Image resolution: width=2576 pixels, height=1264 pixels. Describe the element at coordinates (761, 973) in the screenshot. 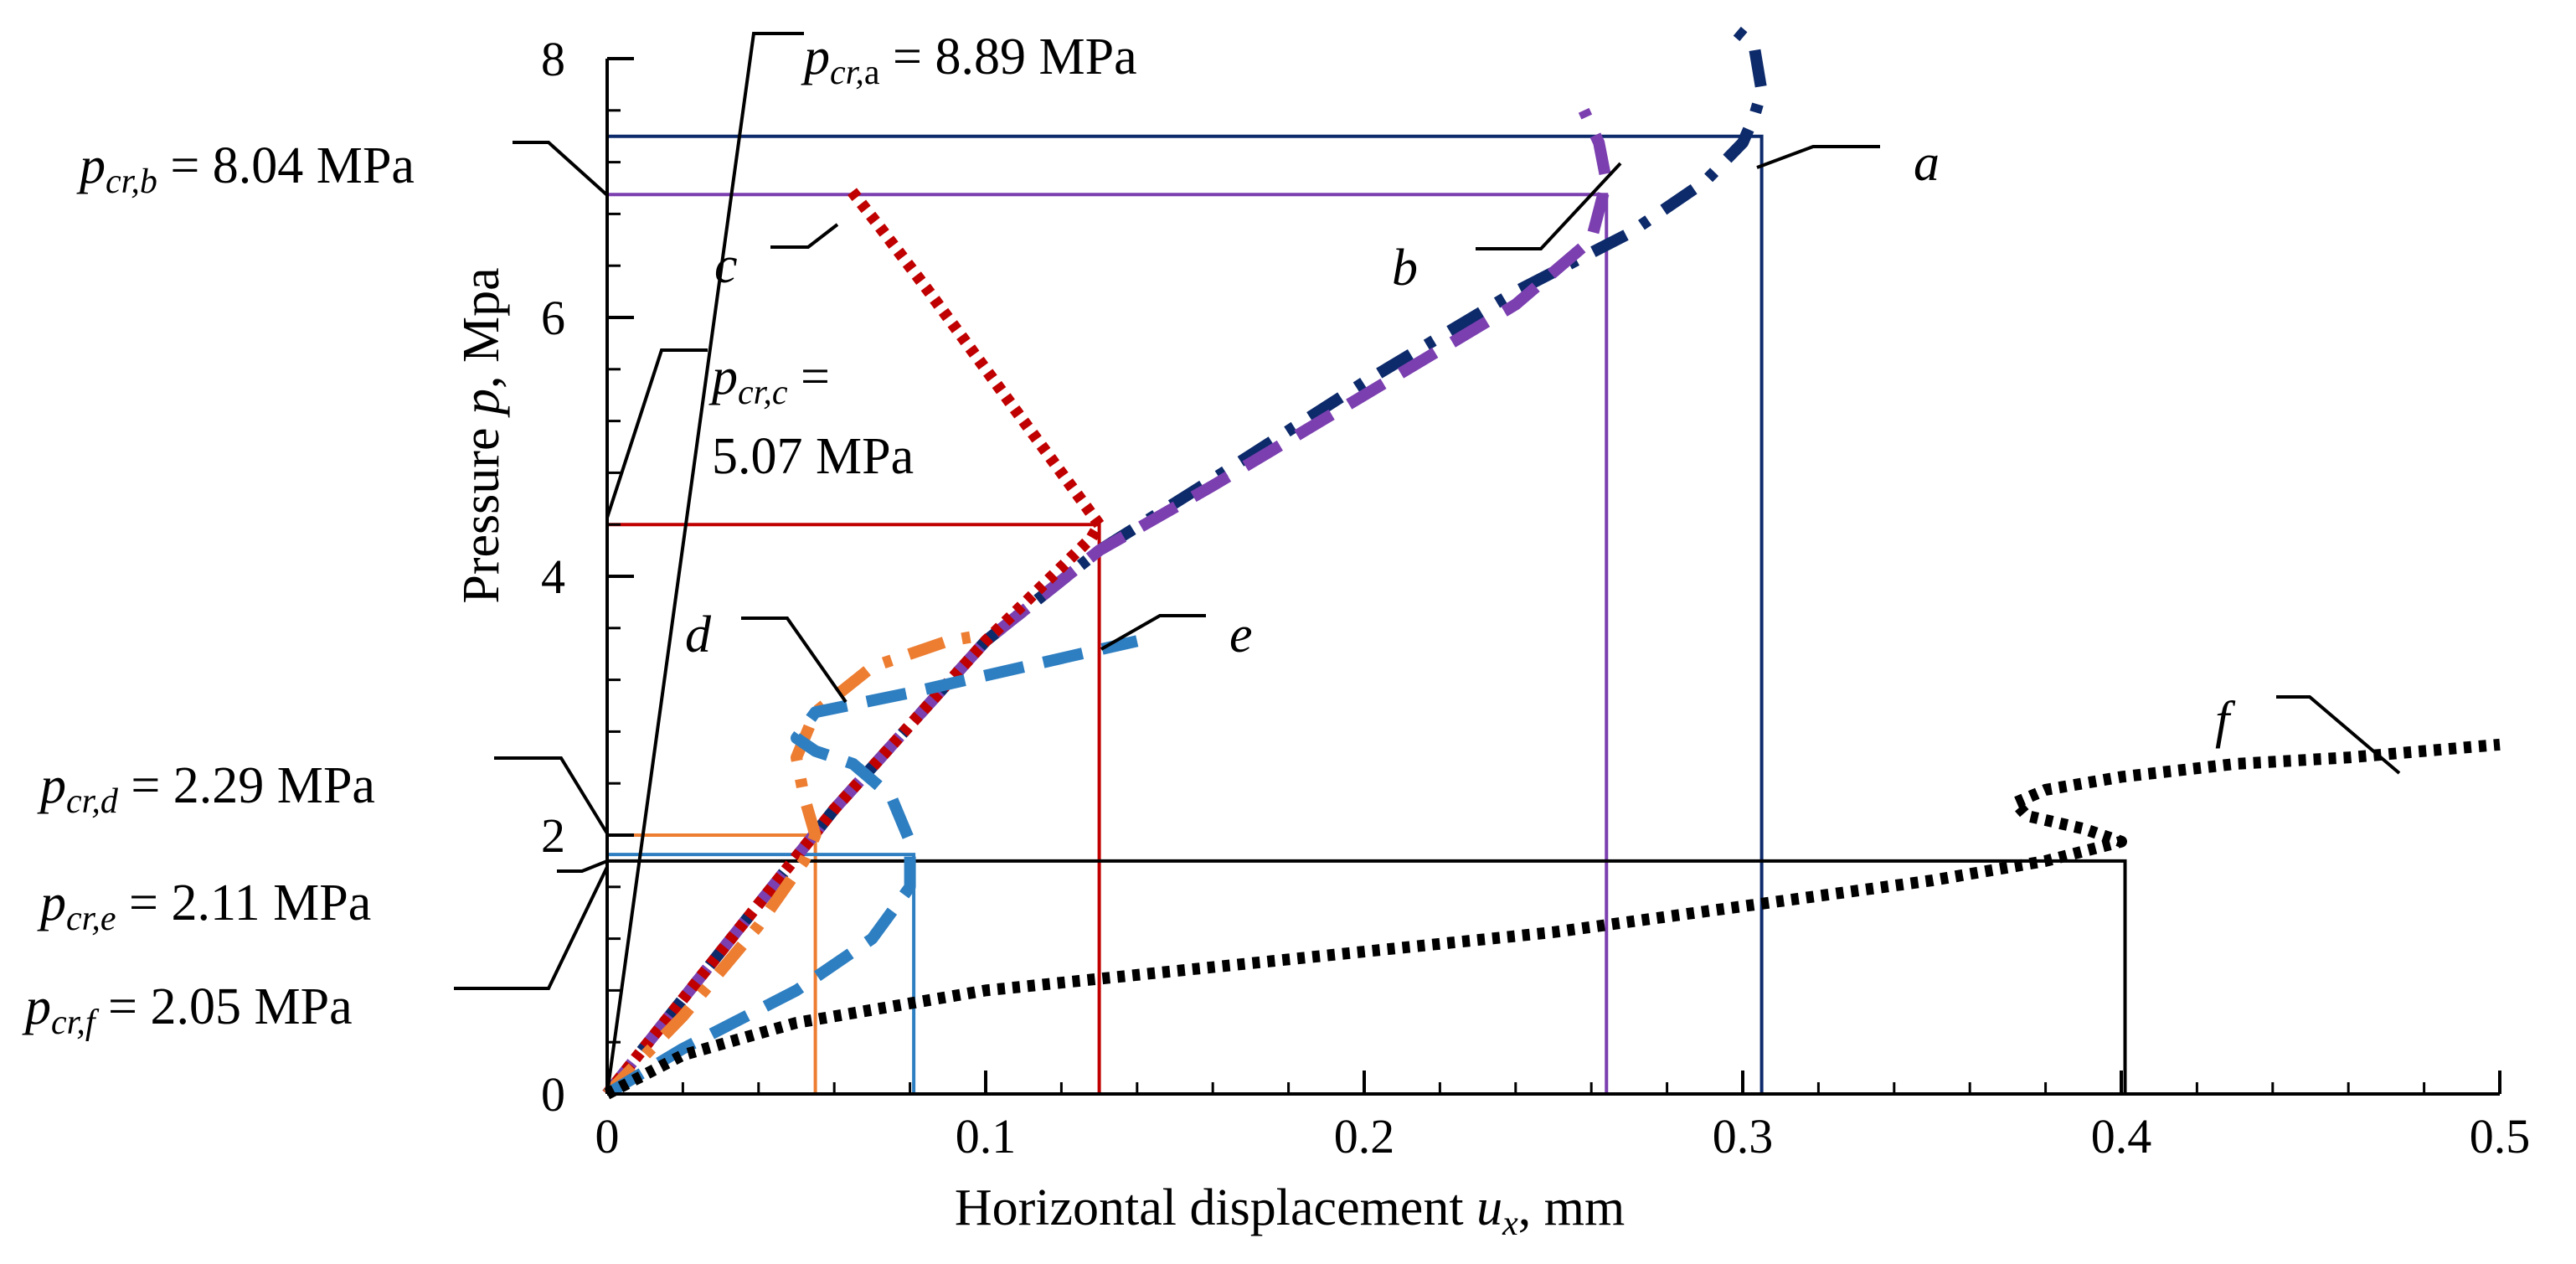

I see `critical-line-e` at that location.